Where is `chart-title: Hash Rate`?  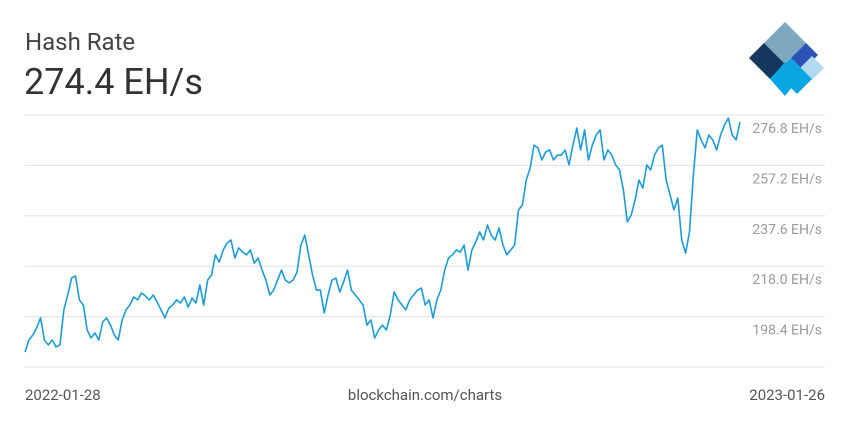 chart-title: Hash Rate is located at coordinates (80, 42).